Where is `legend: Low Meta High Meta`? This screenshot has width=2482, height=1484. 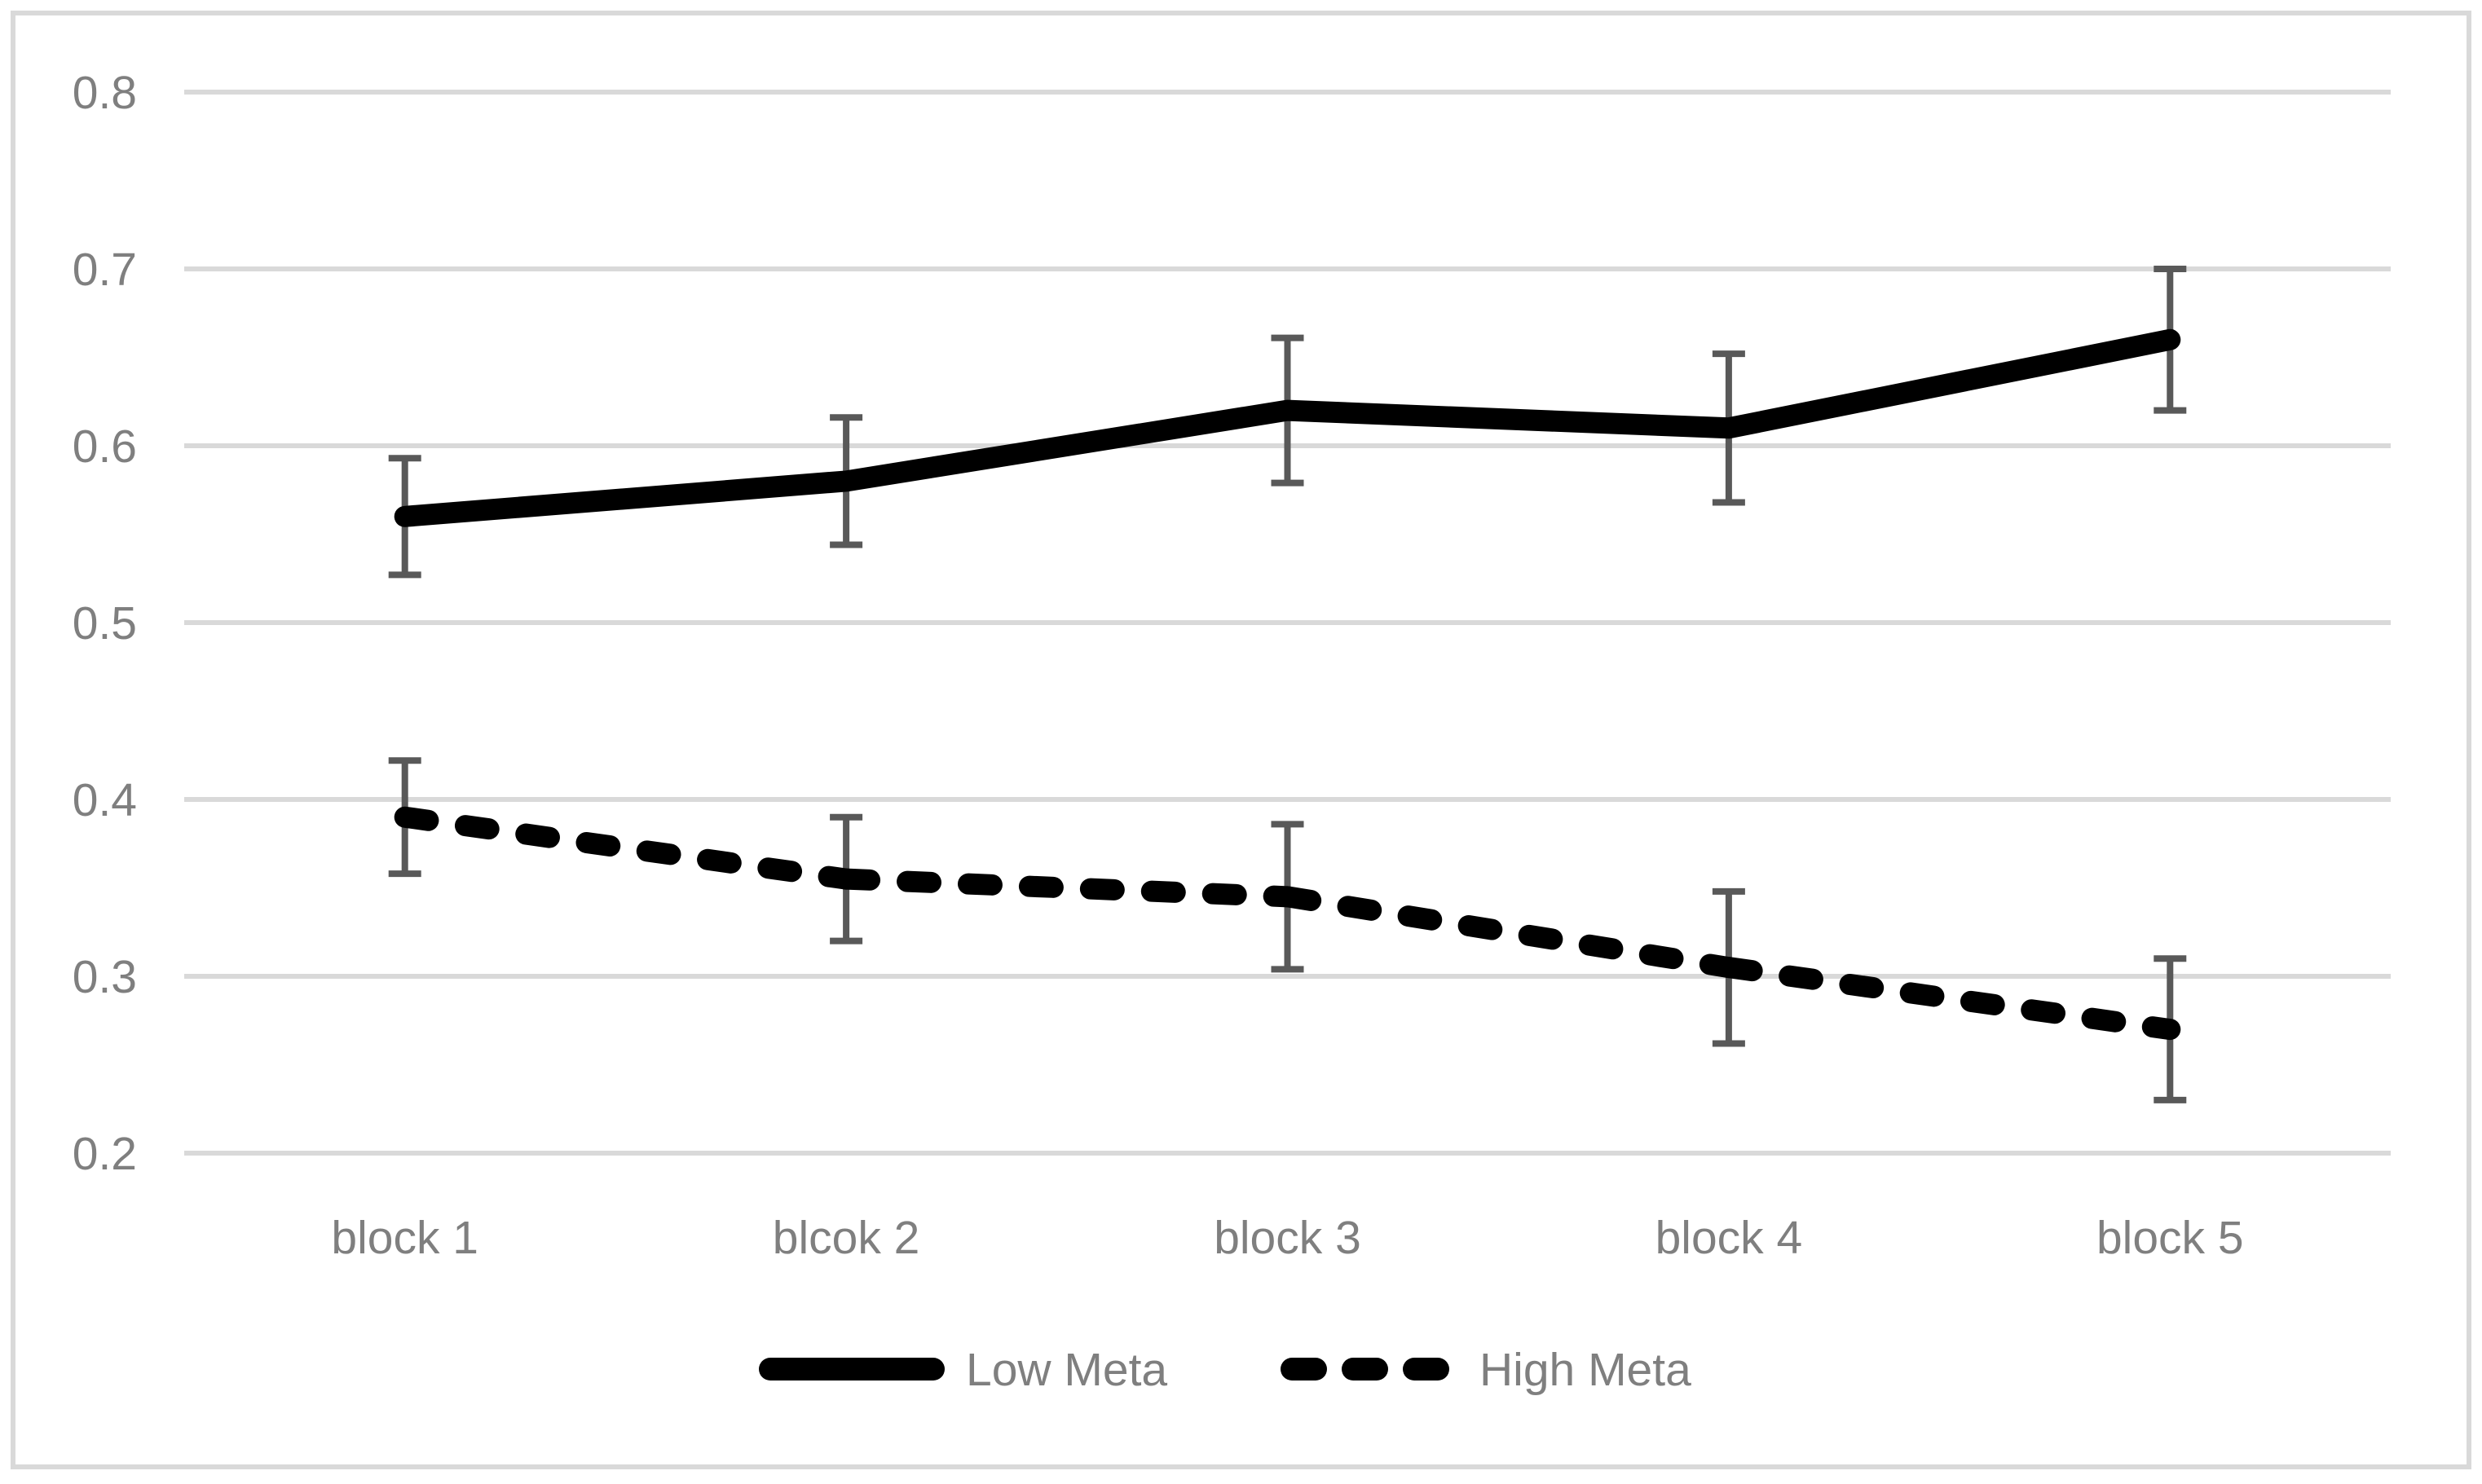
legend: Low Meta High Meta is located at coordinates (1225, 1370).